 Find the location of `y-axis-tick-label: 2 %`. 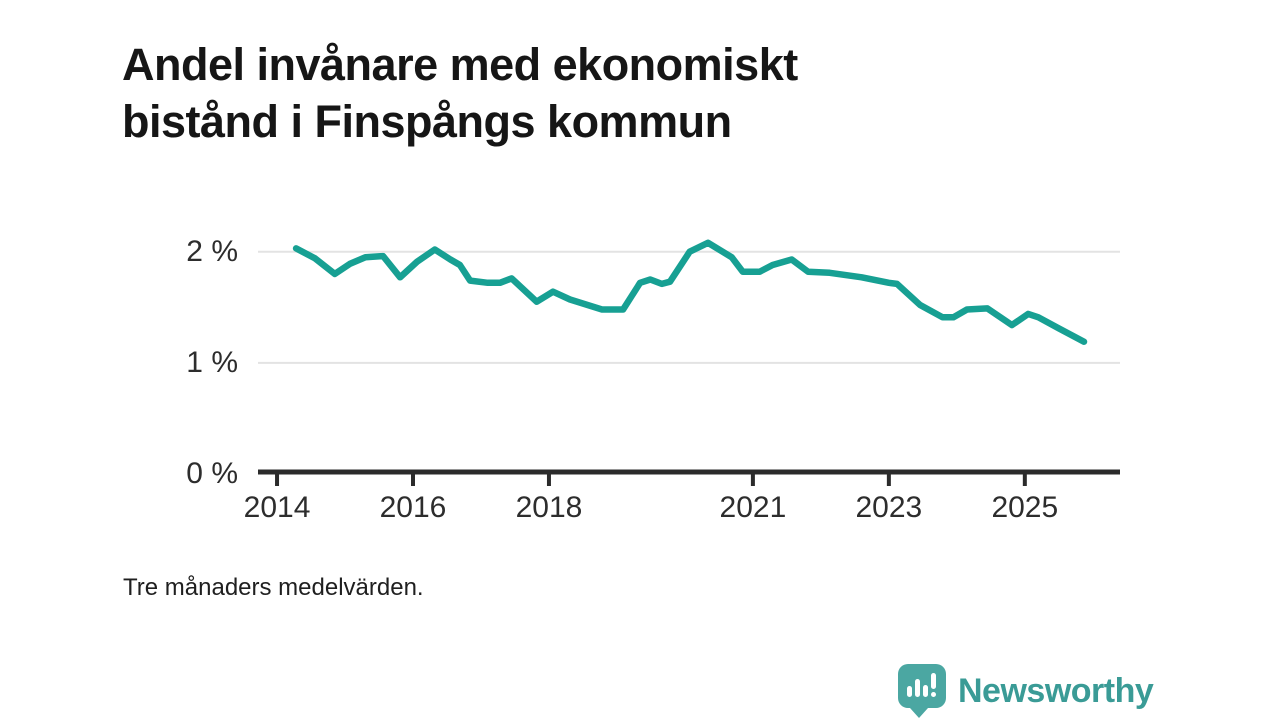

y-axis-tick-label: 2 % is located at coordinates (212, 251).